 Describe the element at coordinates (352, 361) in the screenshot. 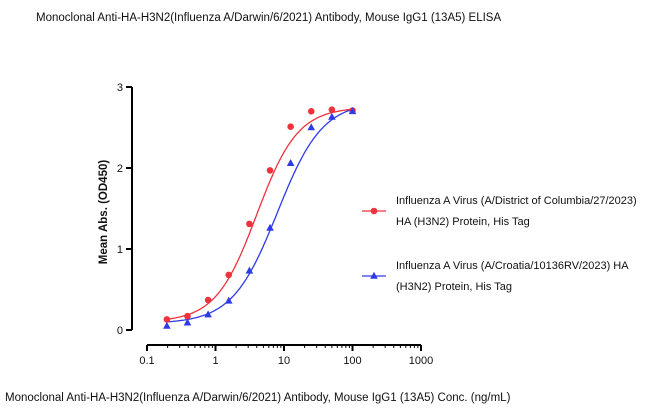

I see `x-tick-label: 100` at that location.